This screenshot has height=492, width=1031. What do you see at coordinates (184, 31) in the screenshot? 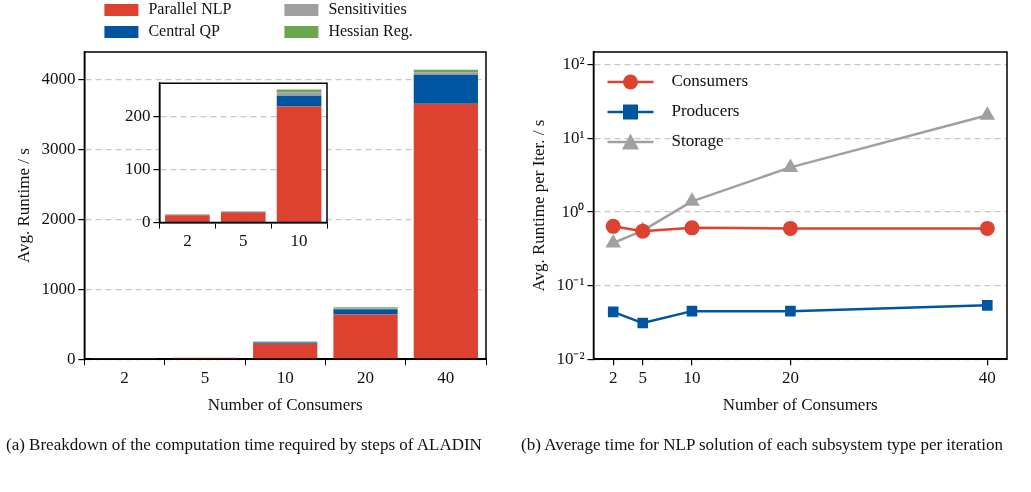
I see `legend-label: Central QP` at bounding box center [184, 31].